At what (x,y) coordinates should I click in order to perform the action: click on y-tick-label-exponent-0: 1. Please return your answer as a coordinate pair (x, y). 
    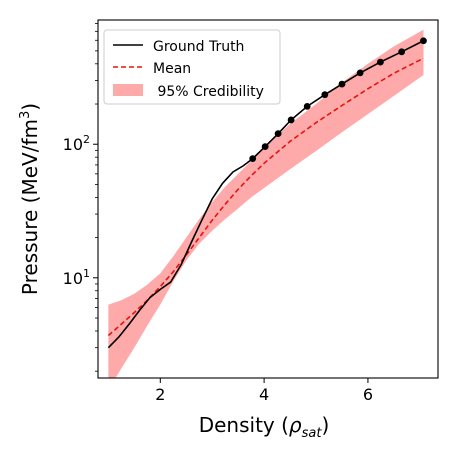
    Looking at the image, I should click on (86, 273).